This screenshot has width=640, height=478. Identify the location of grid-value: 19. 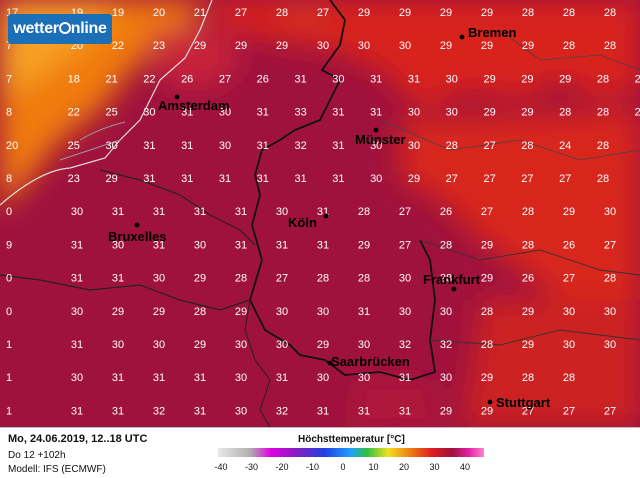
(118, 13).